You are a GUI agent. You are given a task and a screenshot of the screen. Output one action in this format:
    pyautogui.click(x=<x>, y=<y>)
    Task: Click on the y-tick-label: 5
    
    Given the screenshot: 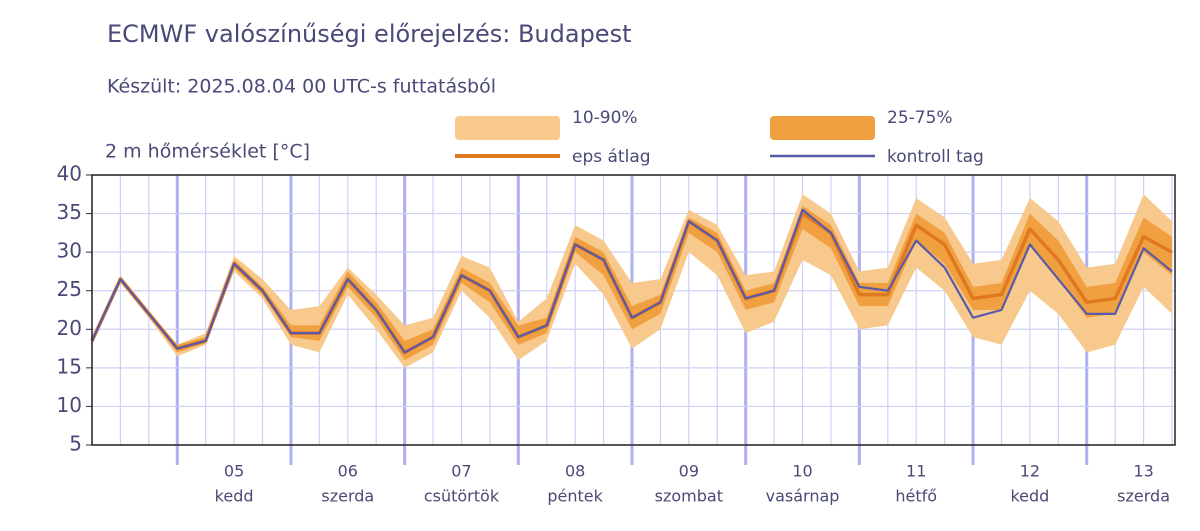 What is the action you would take?
    pyautogui.click(x=75, y=444)
    